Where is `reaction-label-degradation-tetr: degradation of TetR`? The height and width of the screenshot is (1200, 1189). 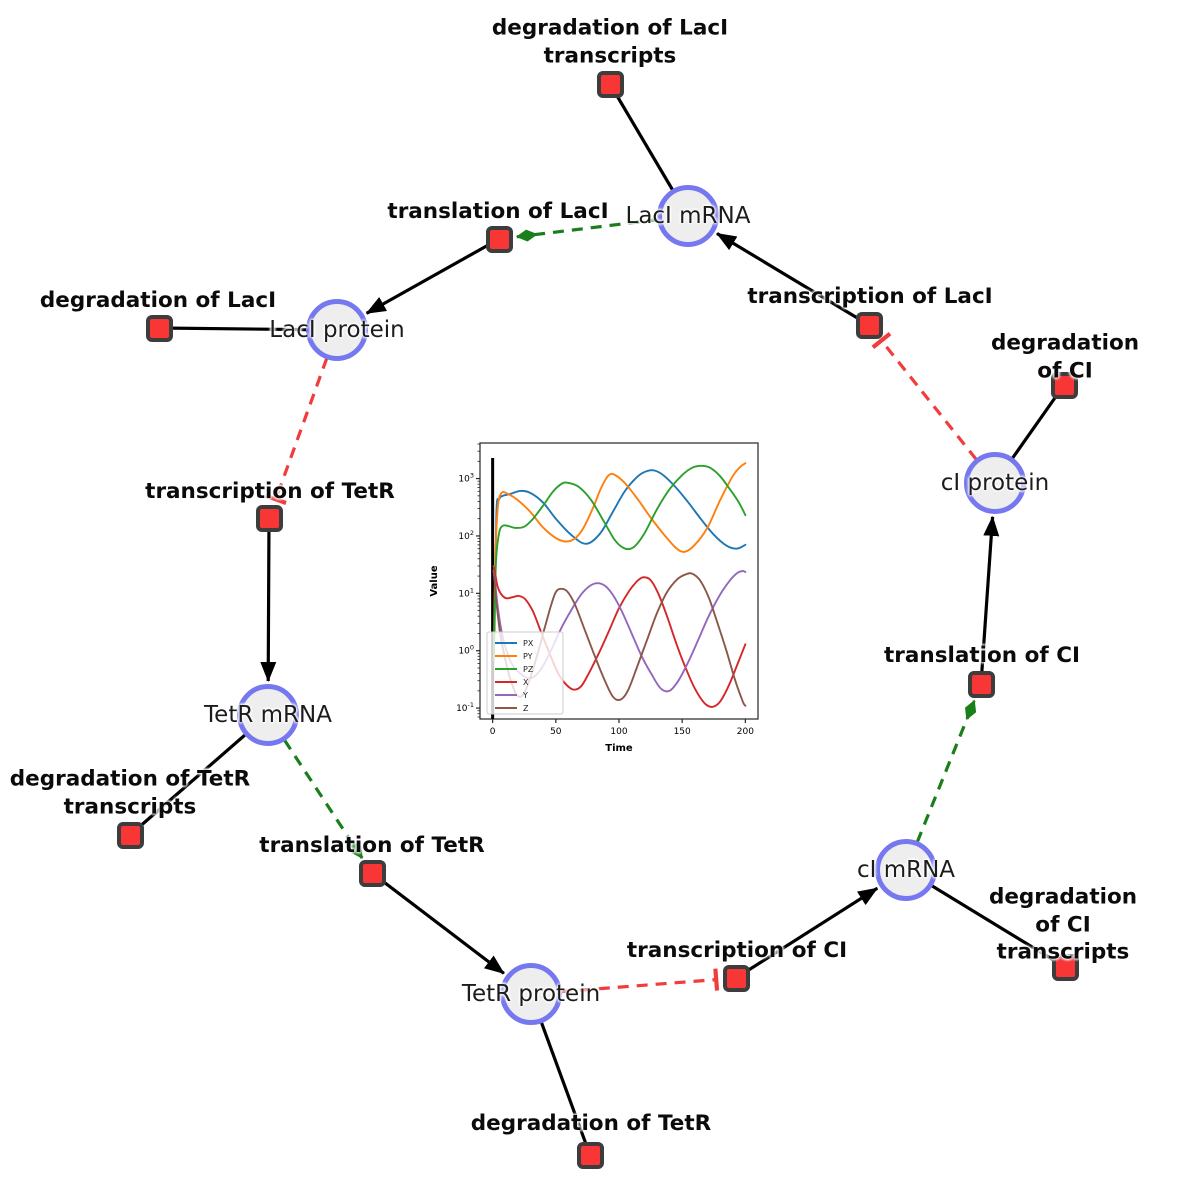
reaction-label-degradation-tetr: degradation of TetR is located at coordinates (591, 1124).